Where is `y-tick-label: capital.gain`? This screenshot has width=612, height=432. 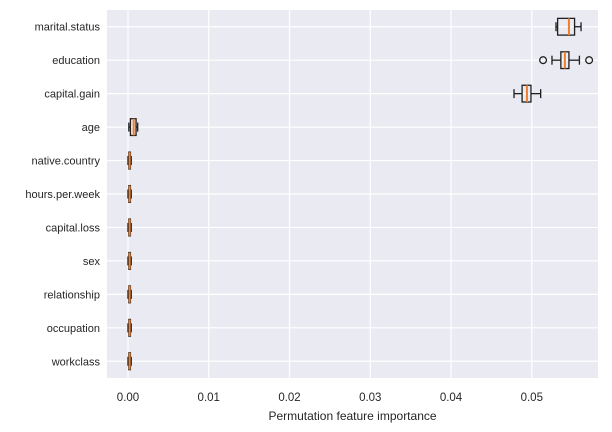 y-tick-label: capital.gain is located at coordinates (72, 95).